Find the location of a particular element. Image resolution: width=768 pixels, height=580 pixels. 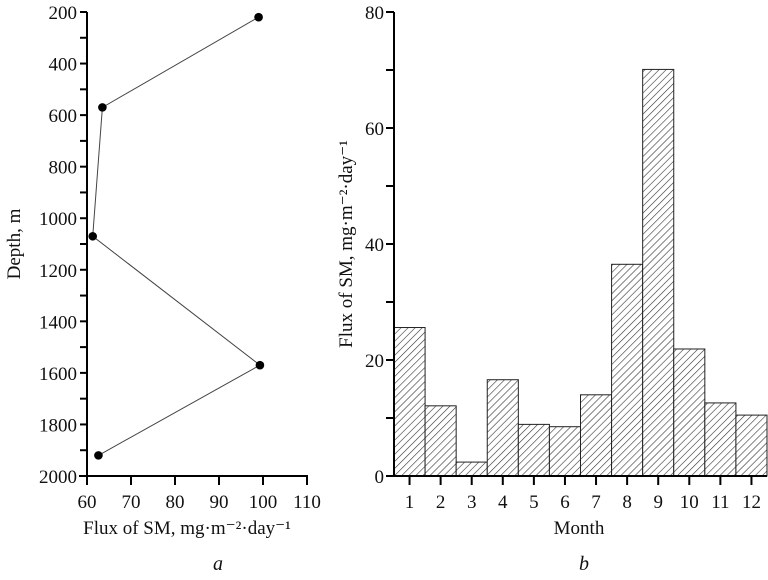

panel-b-x-tick-label: 12 is located at coordinates (751, 502).